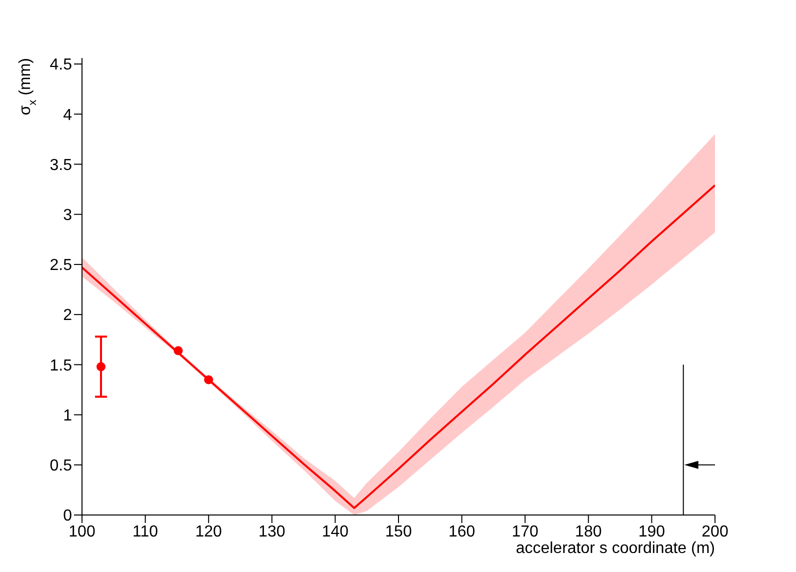 The width and height of the screenshot is (796, 572). I want to click on y-tick-label: 3, so click(67, 215).